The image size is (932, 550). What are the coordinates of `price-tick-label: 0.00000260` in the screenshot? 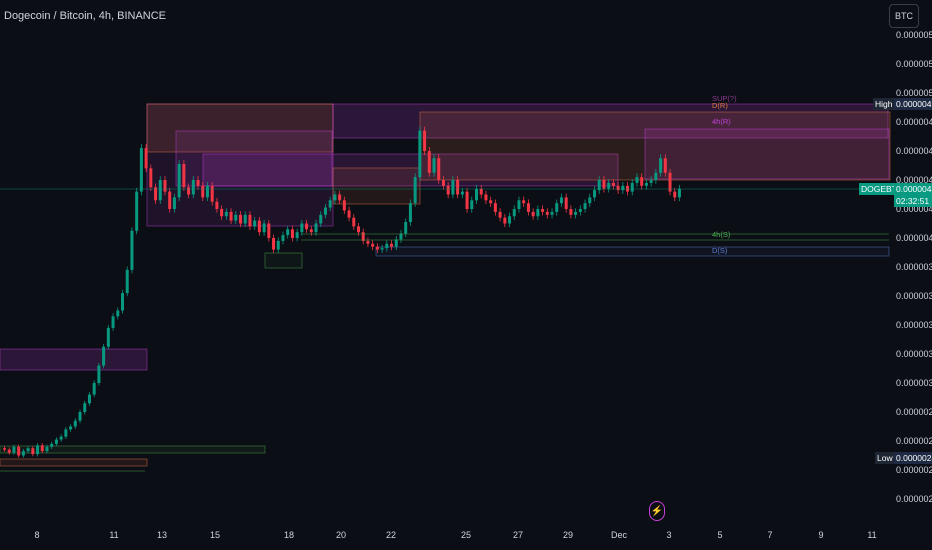 It's located at (914, 441).